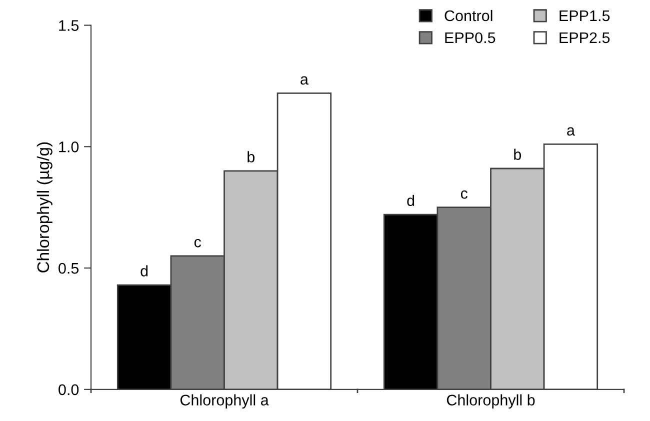  Describe the element at coordinates (68, 268) in the screenshot. I see `y-tick-label: 0.5` at that location.